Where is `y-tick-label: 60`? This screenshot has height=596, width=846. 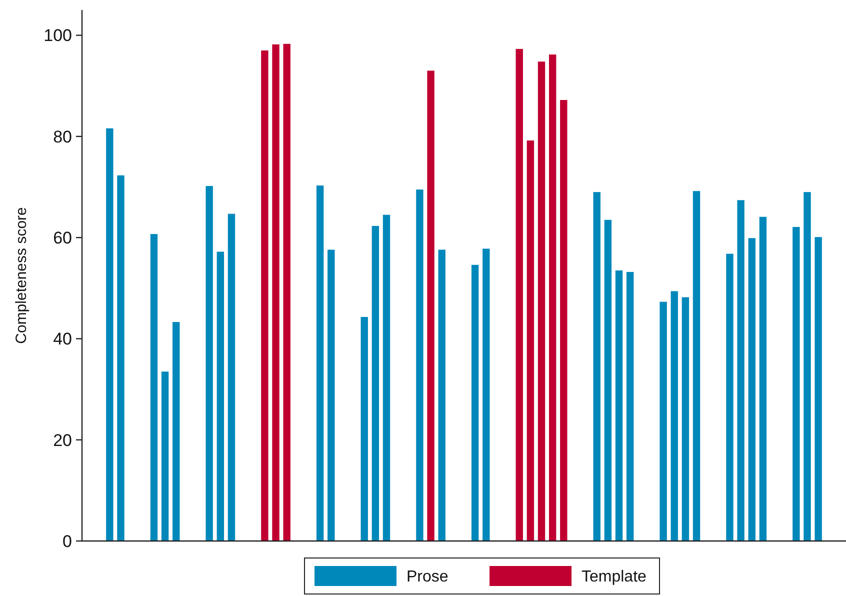 y-tick-label: 60 is located at coordinates (62, 238).